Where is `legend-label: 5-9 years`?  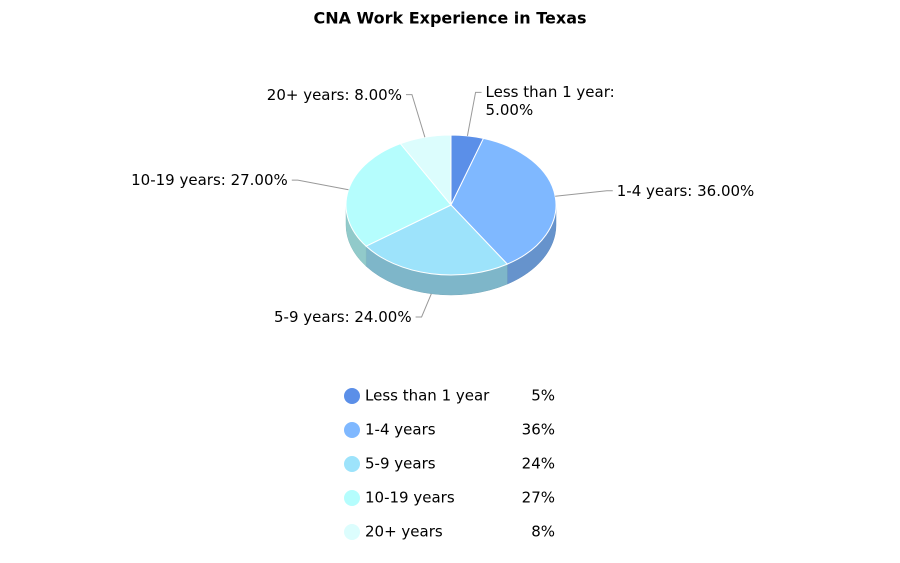
legend-label: 5-9 years is located at coordinates (400, 464).